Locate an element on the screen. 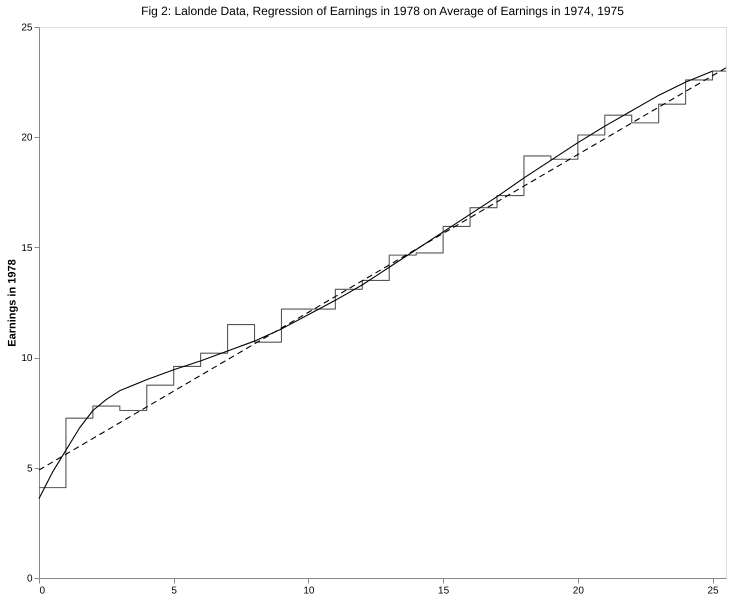 The width and height of the screenshot is (735, 600). x-tick-label: 5 is located at coordinates (174, 591).